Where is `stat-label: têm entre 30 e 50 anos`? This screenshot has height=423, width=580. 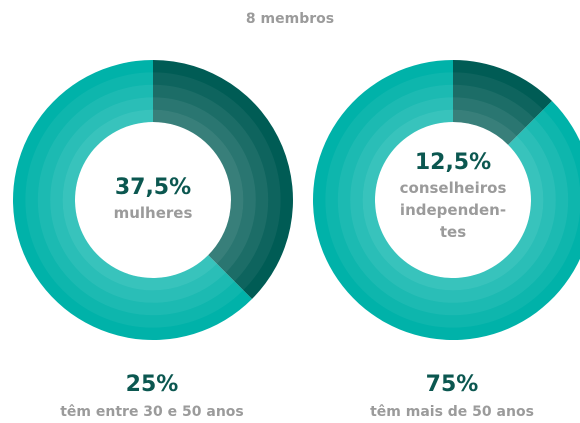 stat-label: têm entre 30 e 50 anos is located at coordinates (152, 412).